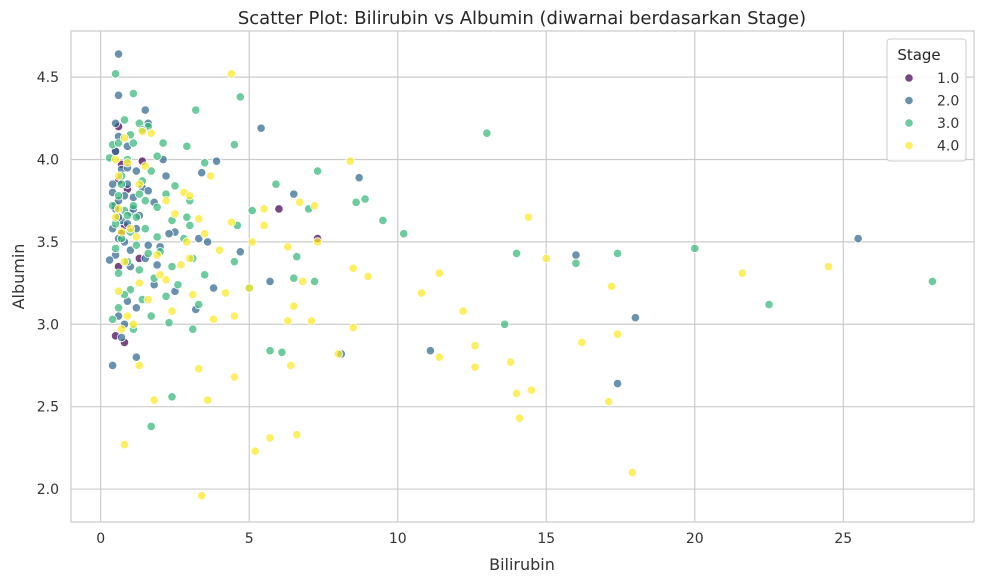  I want to click on legend: Stage 1.0 2.0 3.0 4.0, so click(926, 100).